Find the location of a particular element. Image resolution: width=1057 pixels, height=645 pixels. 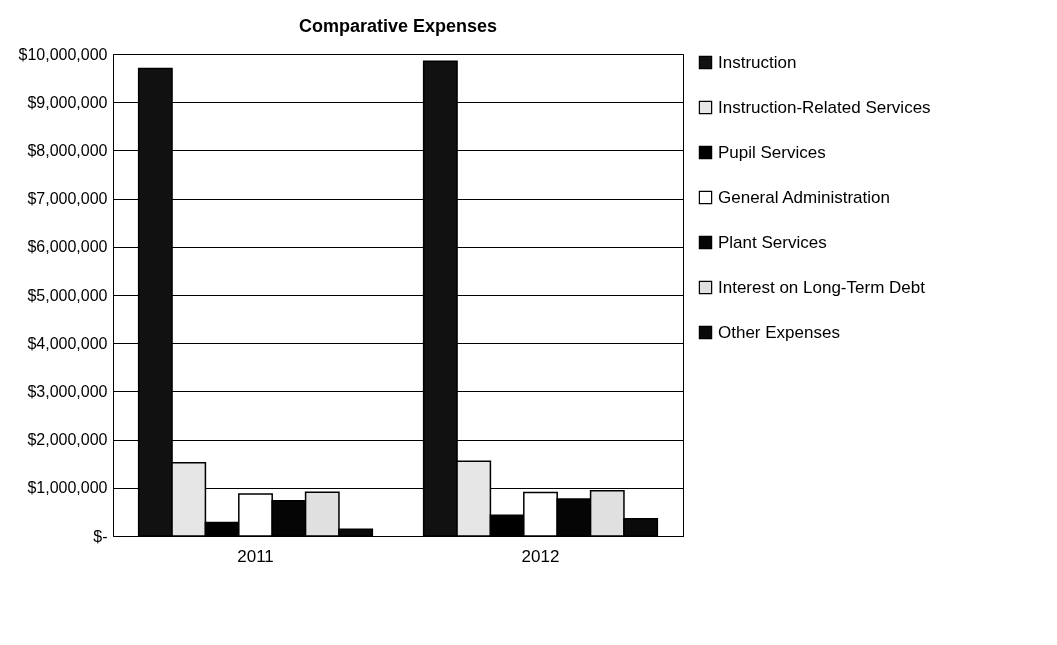

legend-label: Instruction-Related Services is located at coordinates (824, 107).